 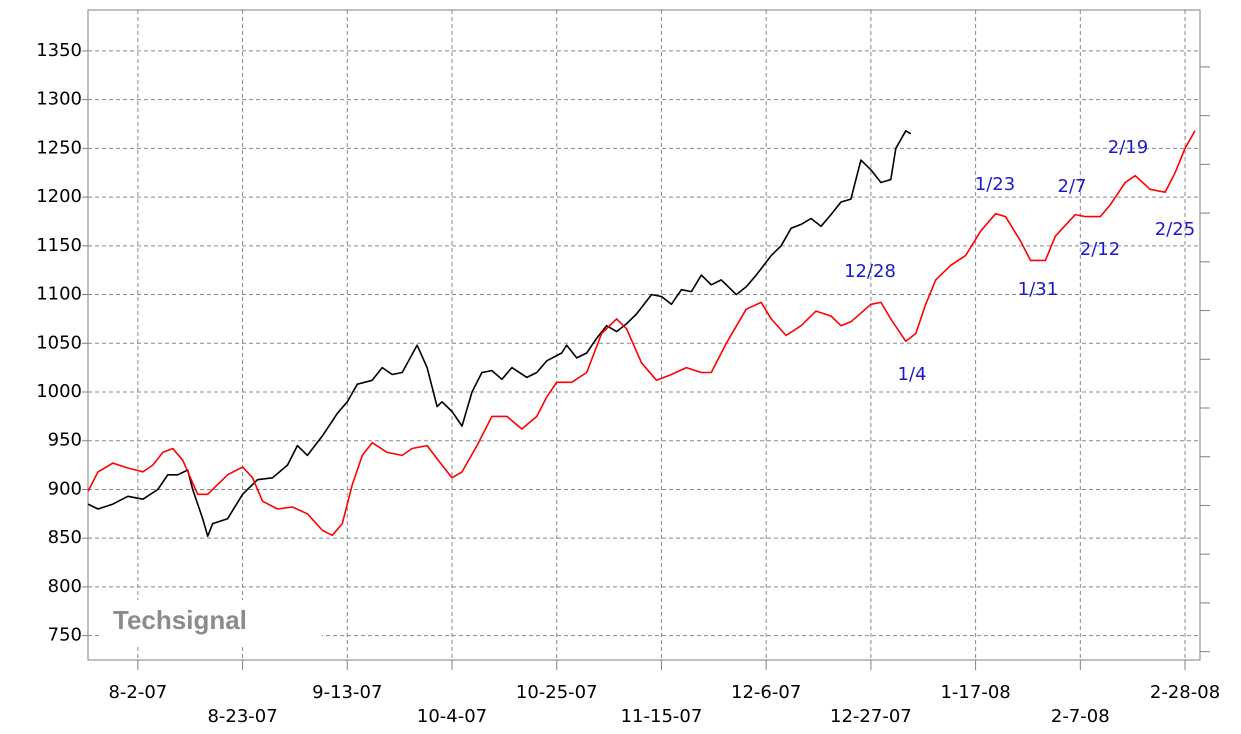 What do you see at coordinates (975, 692) in the screenshot?
I see `x-tick-label: 1-17-08` at bounding box center [975, 692].